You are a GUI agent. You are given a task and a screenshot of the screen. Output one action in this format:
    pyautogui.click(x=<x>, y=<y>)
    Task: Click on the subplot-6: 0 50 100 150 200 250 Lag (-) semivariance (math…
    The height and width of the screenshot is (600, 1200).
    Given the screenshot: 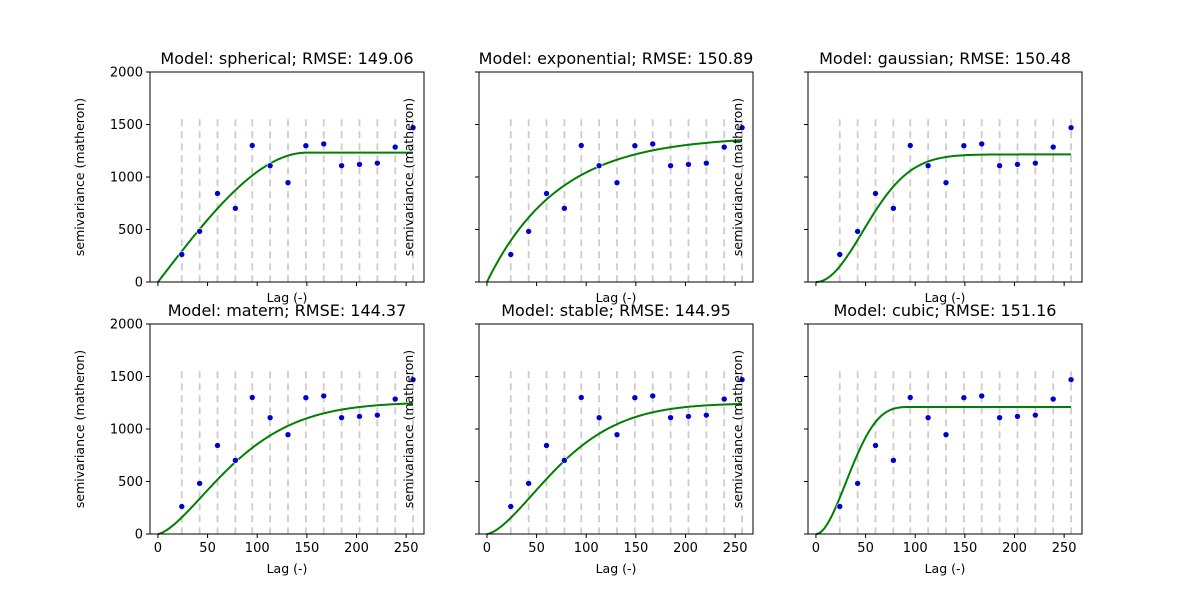 What is the action you would take?
    pyautogui.click(x=906, y=438)
    